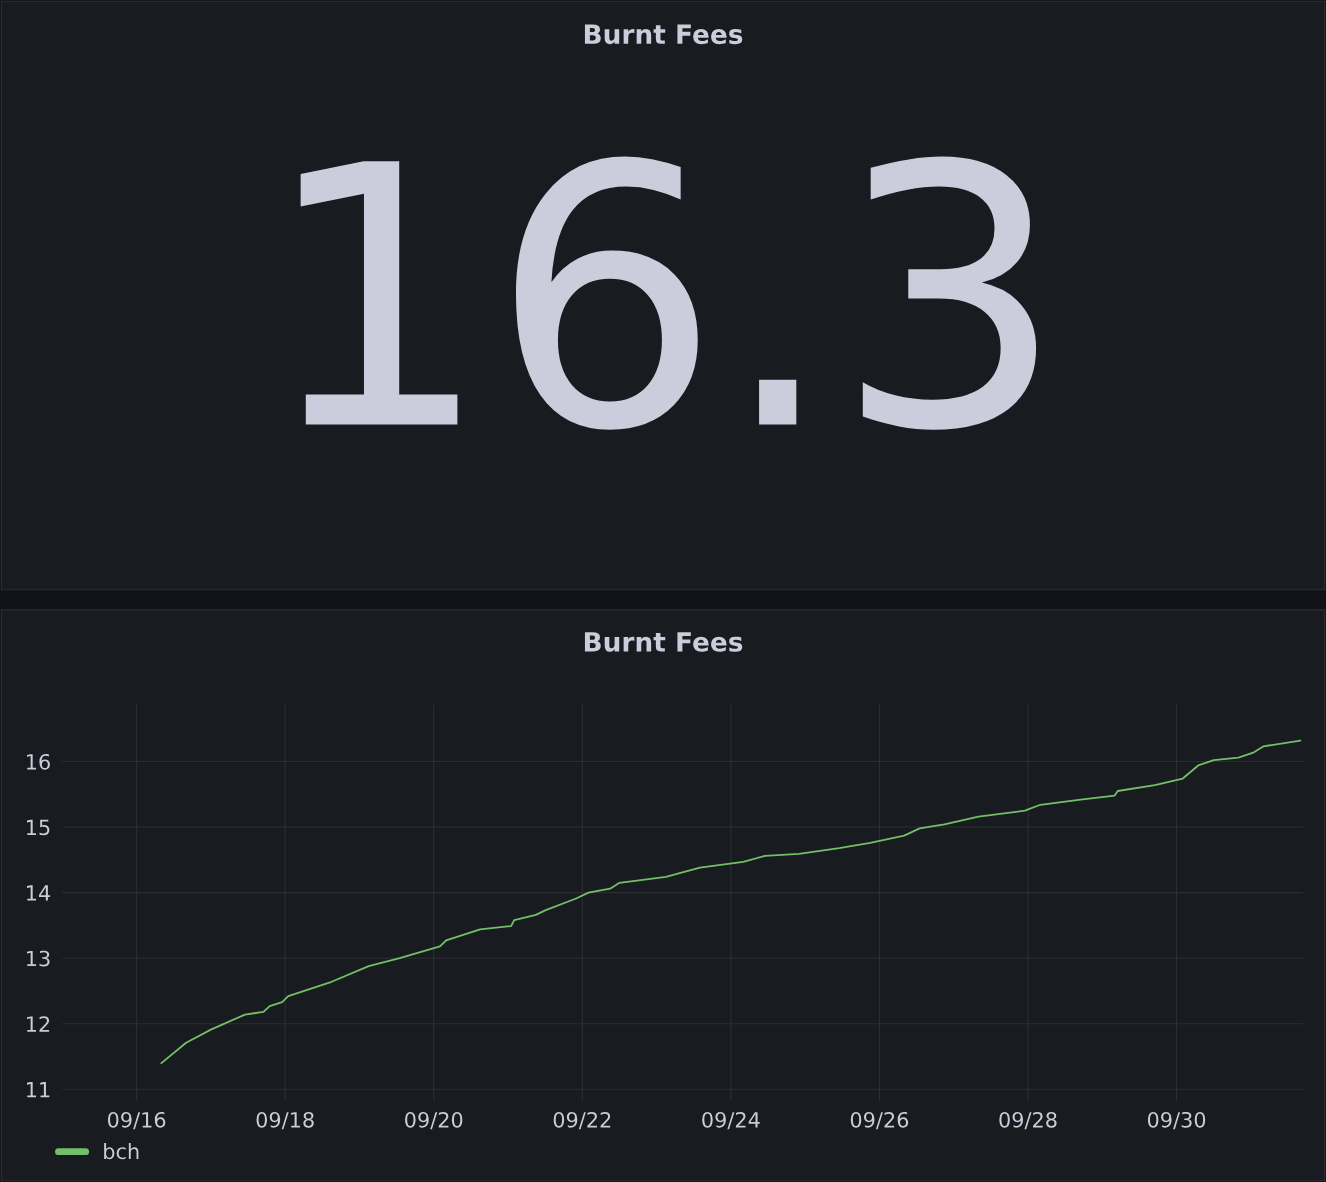 The width and height of the screenshot is (1326, 1182). Describe the element at coordinates (121, 1151) in the screenshot. I see `legend-label: bch` at that location.